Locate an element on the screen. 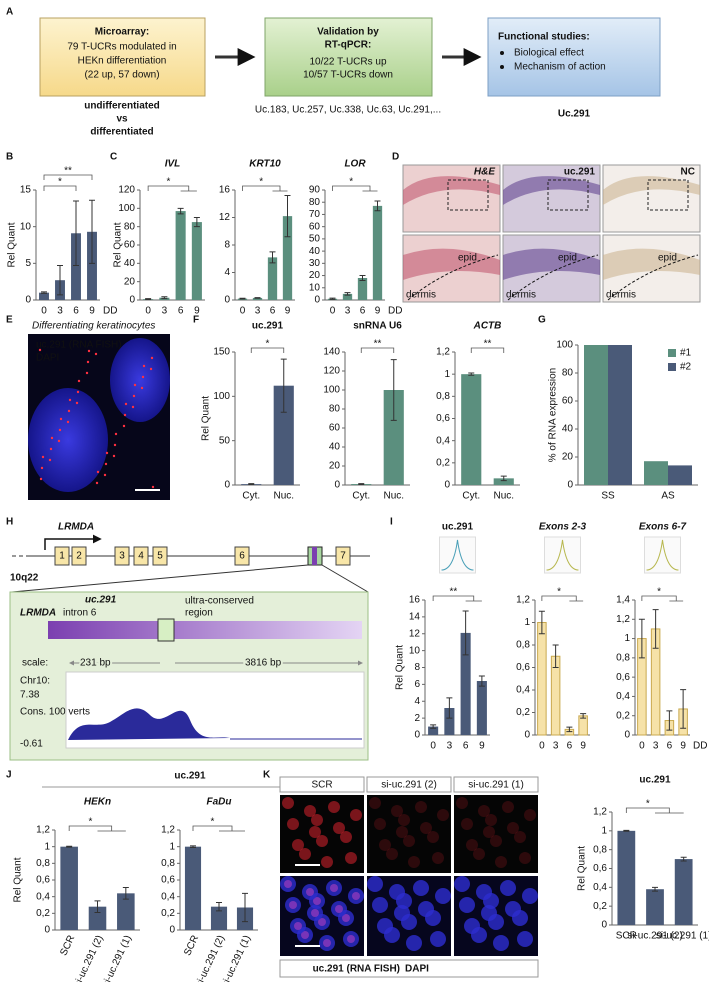 This screenshot has height=982, width=709. inset-outline is located at coordinates (468, 195).